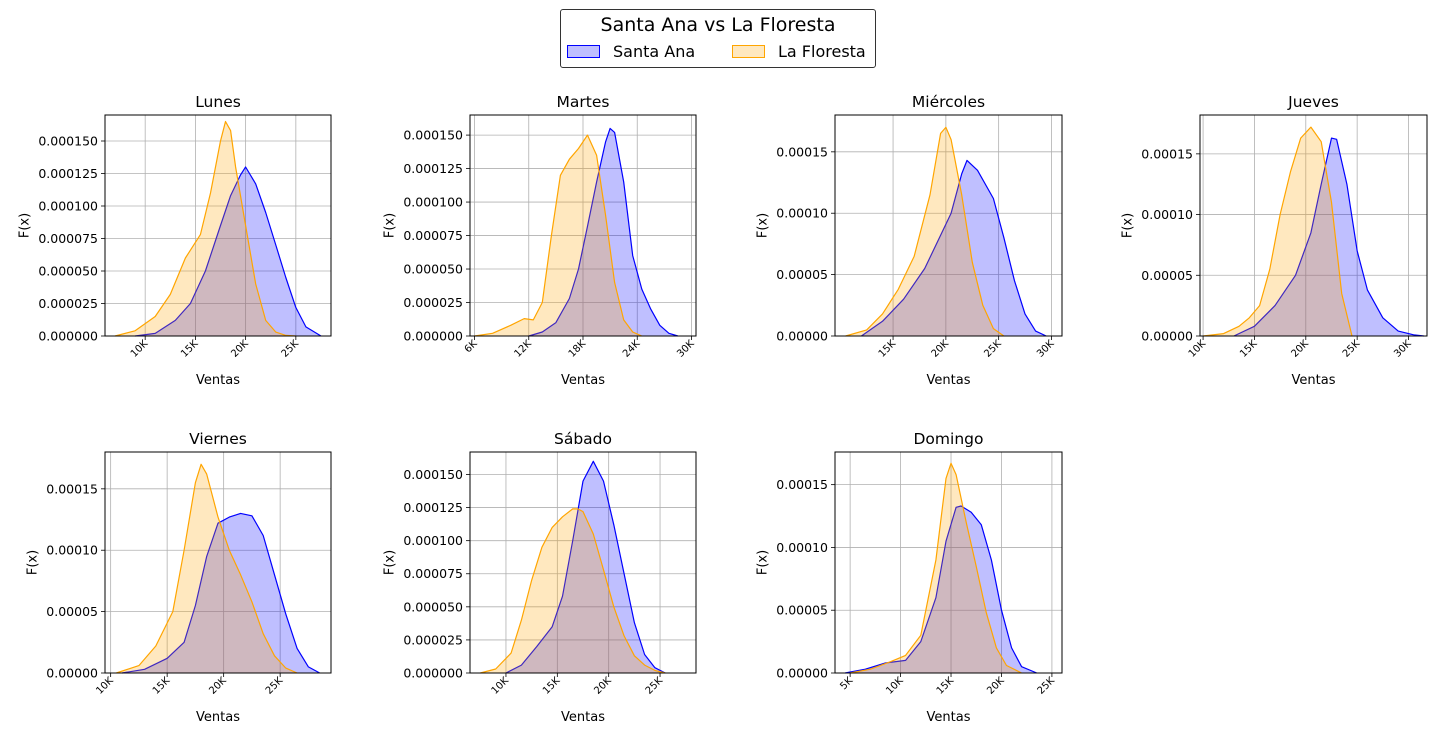 The image size is (1436, 734). Describe the element at coordinates (1313, 102) in the screenshot. I see `panel-title: Jueves` at that location.